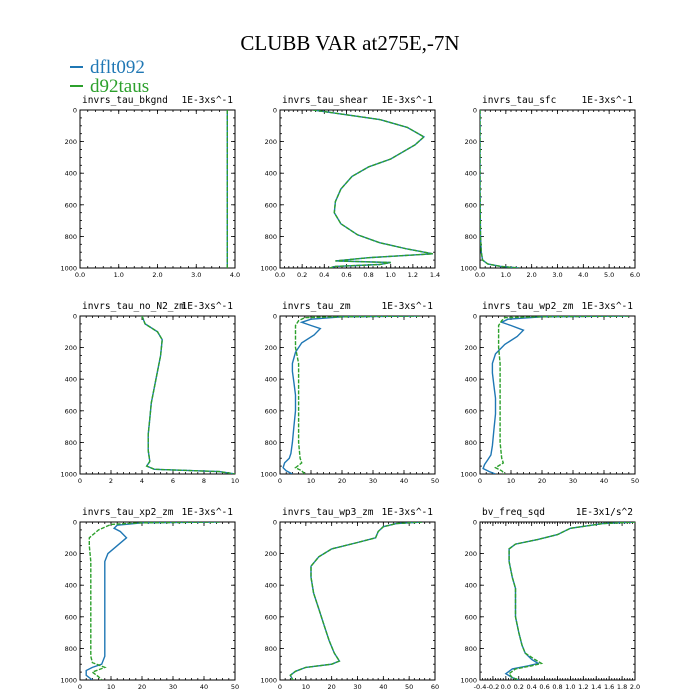  What do you see at coordinates (531, 275) in the screenshot?
I see `x-tick-label: 2.0` at bounding box center [531, 275].